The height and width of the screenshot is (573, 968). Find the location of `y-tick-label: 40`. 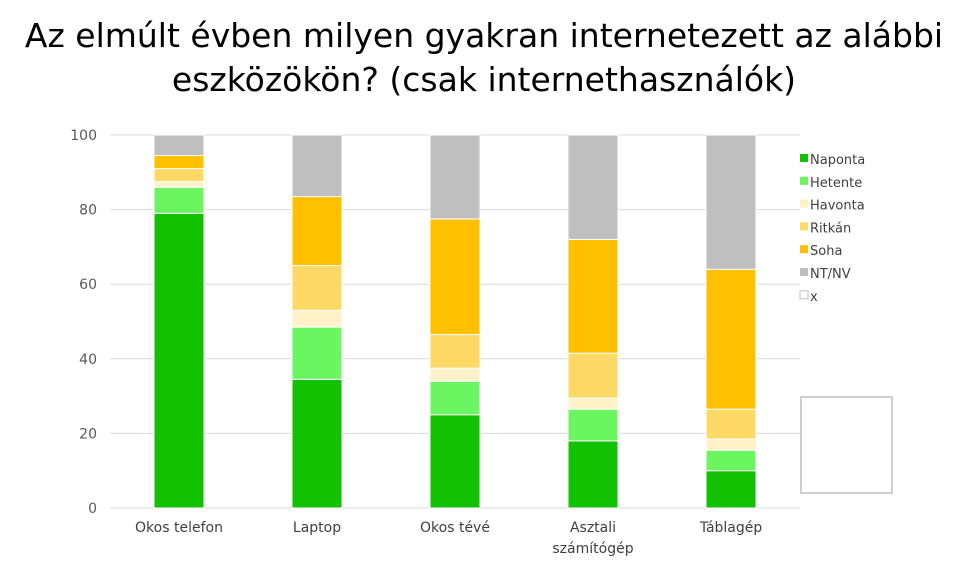

y-tick-label: 40 is located at coordinates (88, 360).